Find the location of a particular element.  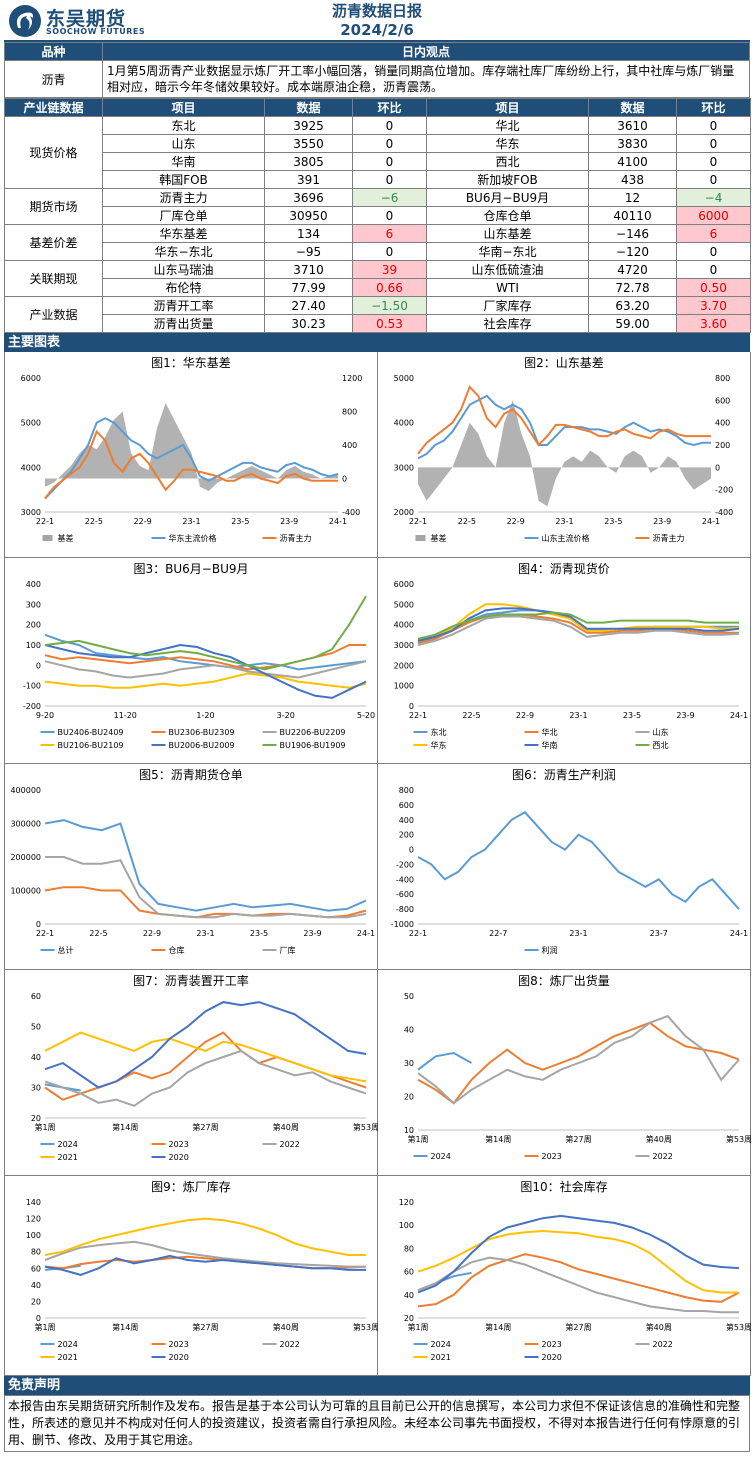

x-tick-label: 11-20 is located at coordinates (125, 715).